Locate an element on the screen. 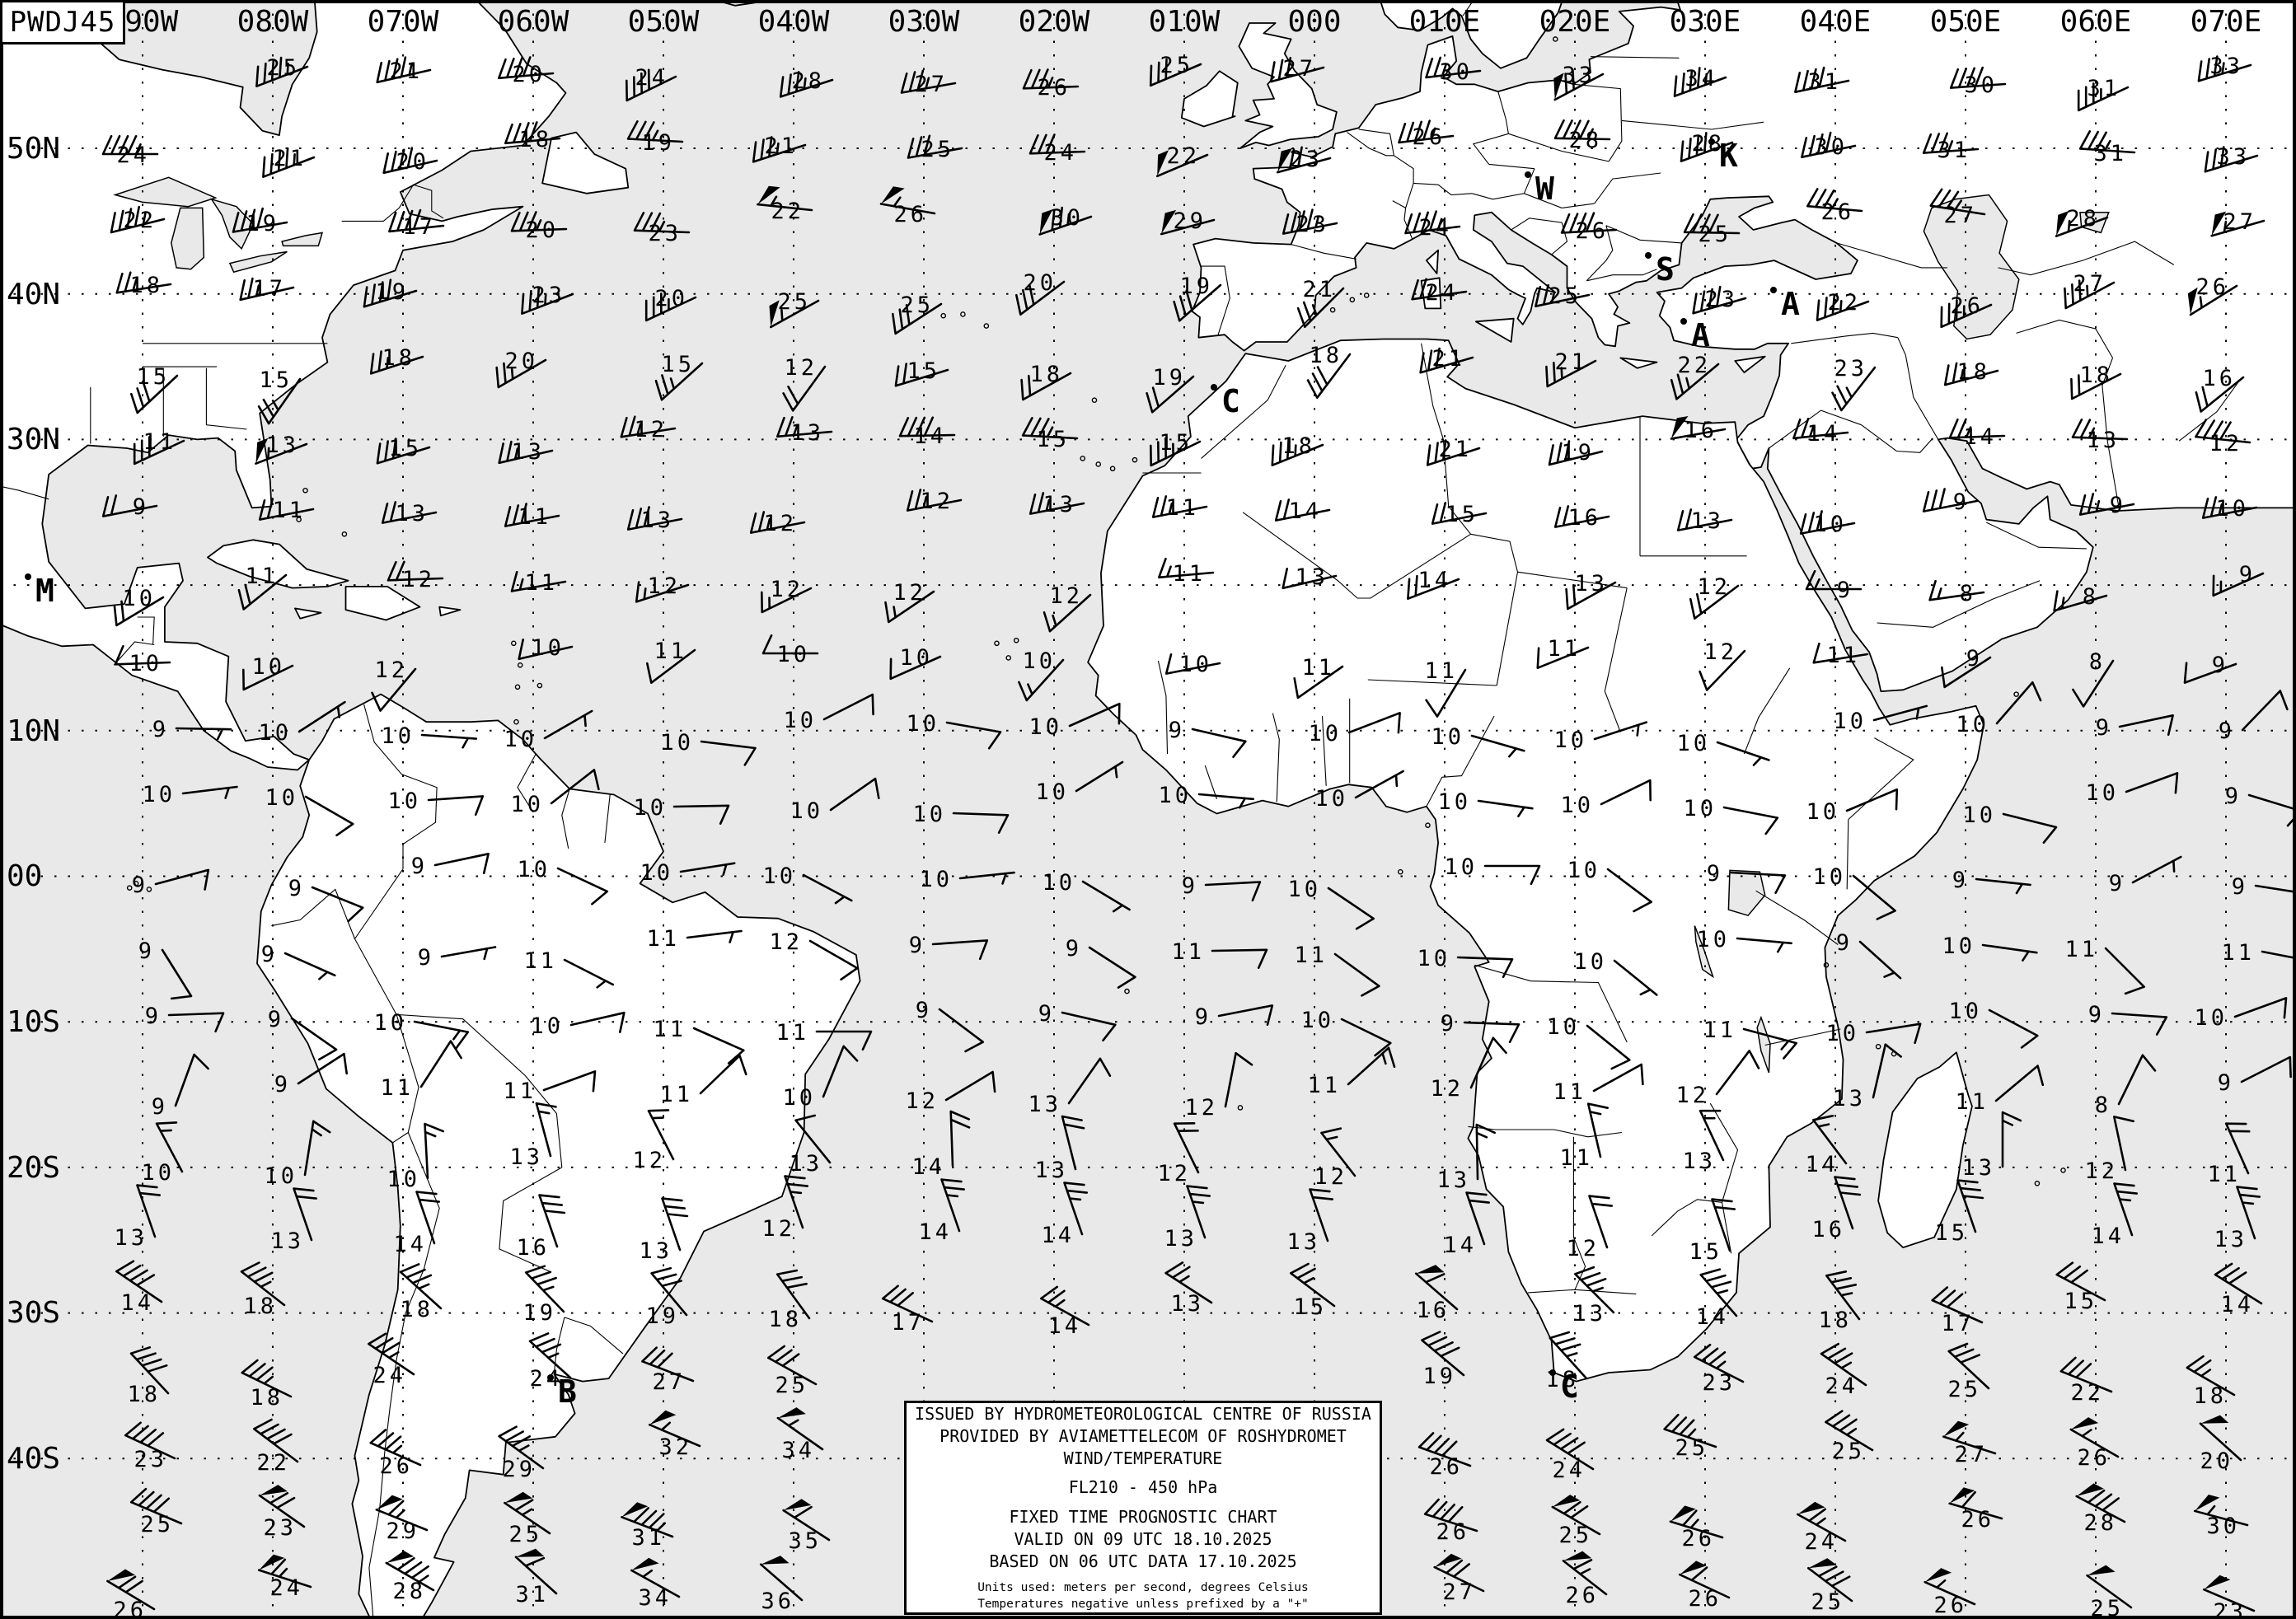  svg-text: 34 is located at coordinates (798, 1450).